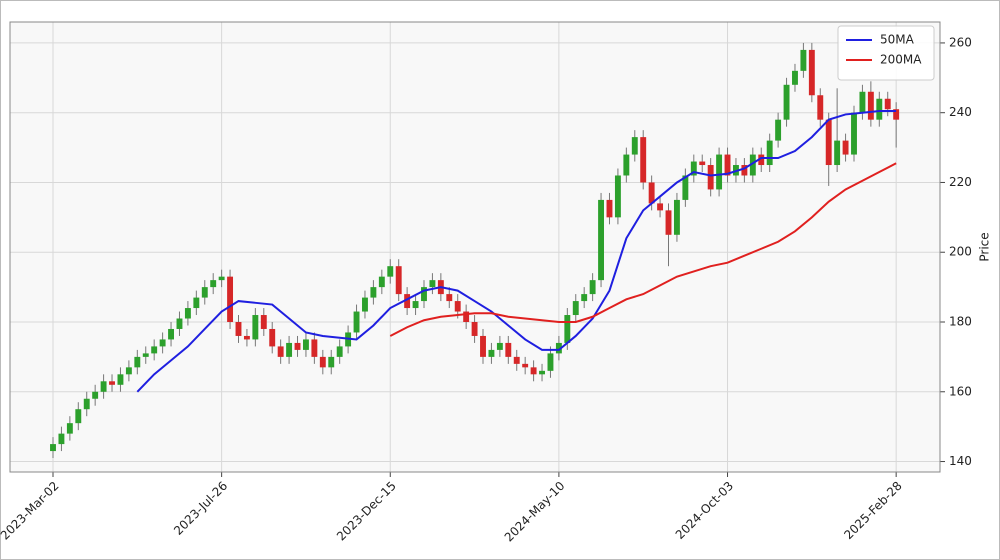 This screenshot has width=1000, height=560. What do you see at coordinates (897, 40) in the screenshot?
I see `legend-label: 50MA` at bounding box center [897, 40].